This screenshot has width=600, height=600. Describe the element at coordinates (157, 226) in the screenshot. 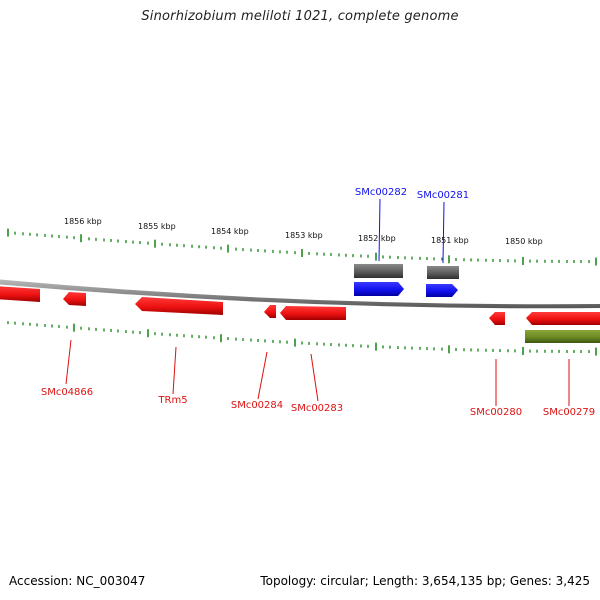

I see `scale-label-1855: 1855 kbp` at that location.